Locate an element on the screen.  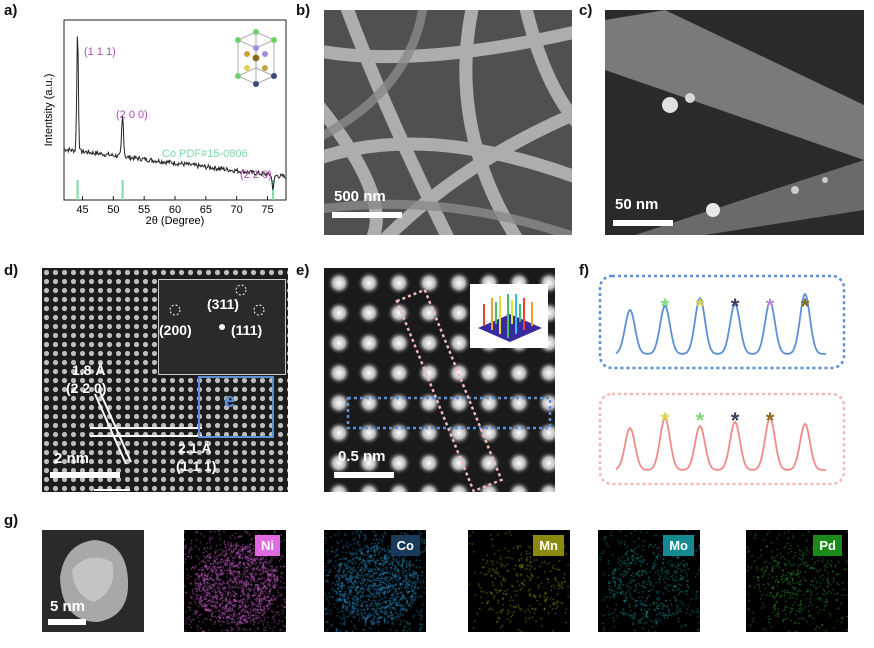
eds-map-mn: Mn is located at coordinates (519, 581).